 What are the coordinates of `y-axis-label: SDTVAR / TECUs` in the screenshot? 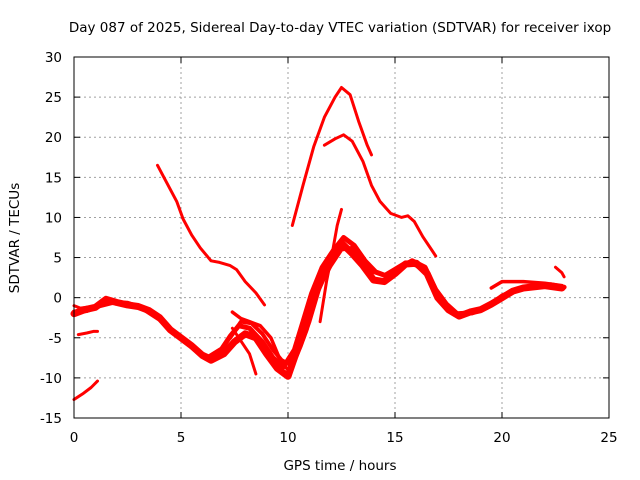 It's located at (15, 238).